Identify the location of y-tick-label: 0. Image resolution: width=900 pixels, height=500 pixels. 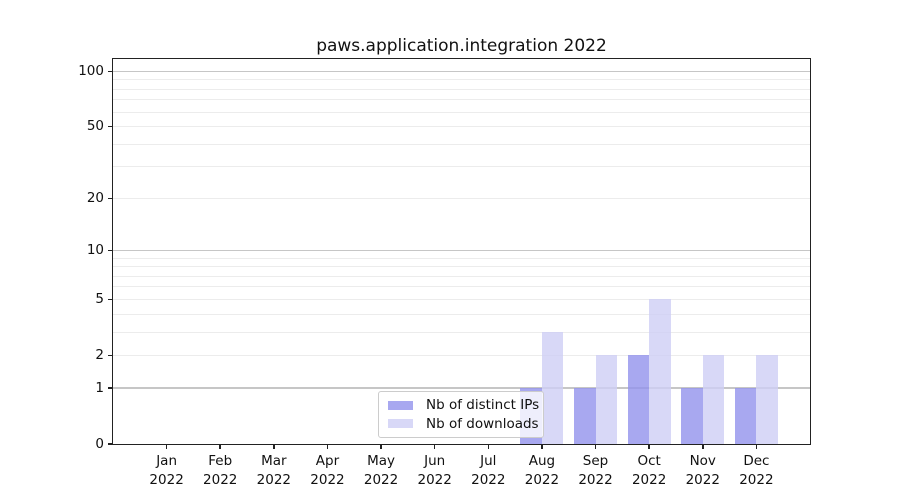
(99, 443).